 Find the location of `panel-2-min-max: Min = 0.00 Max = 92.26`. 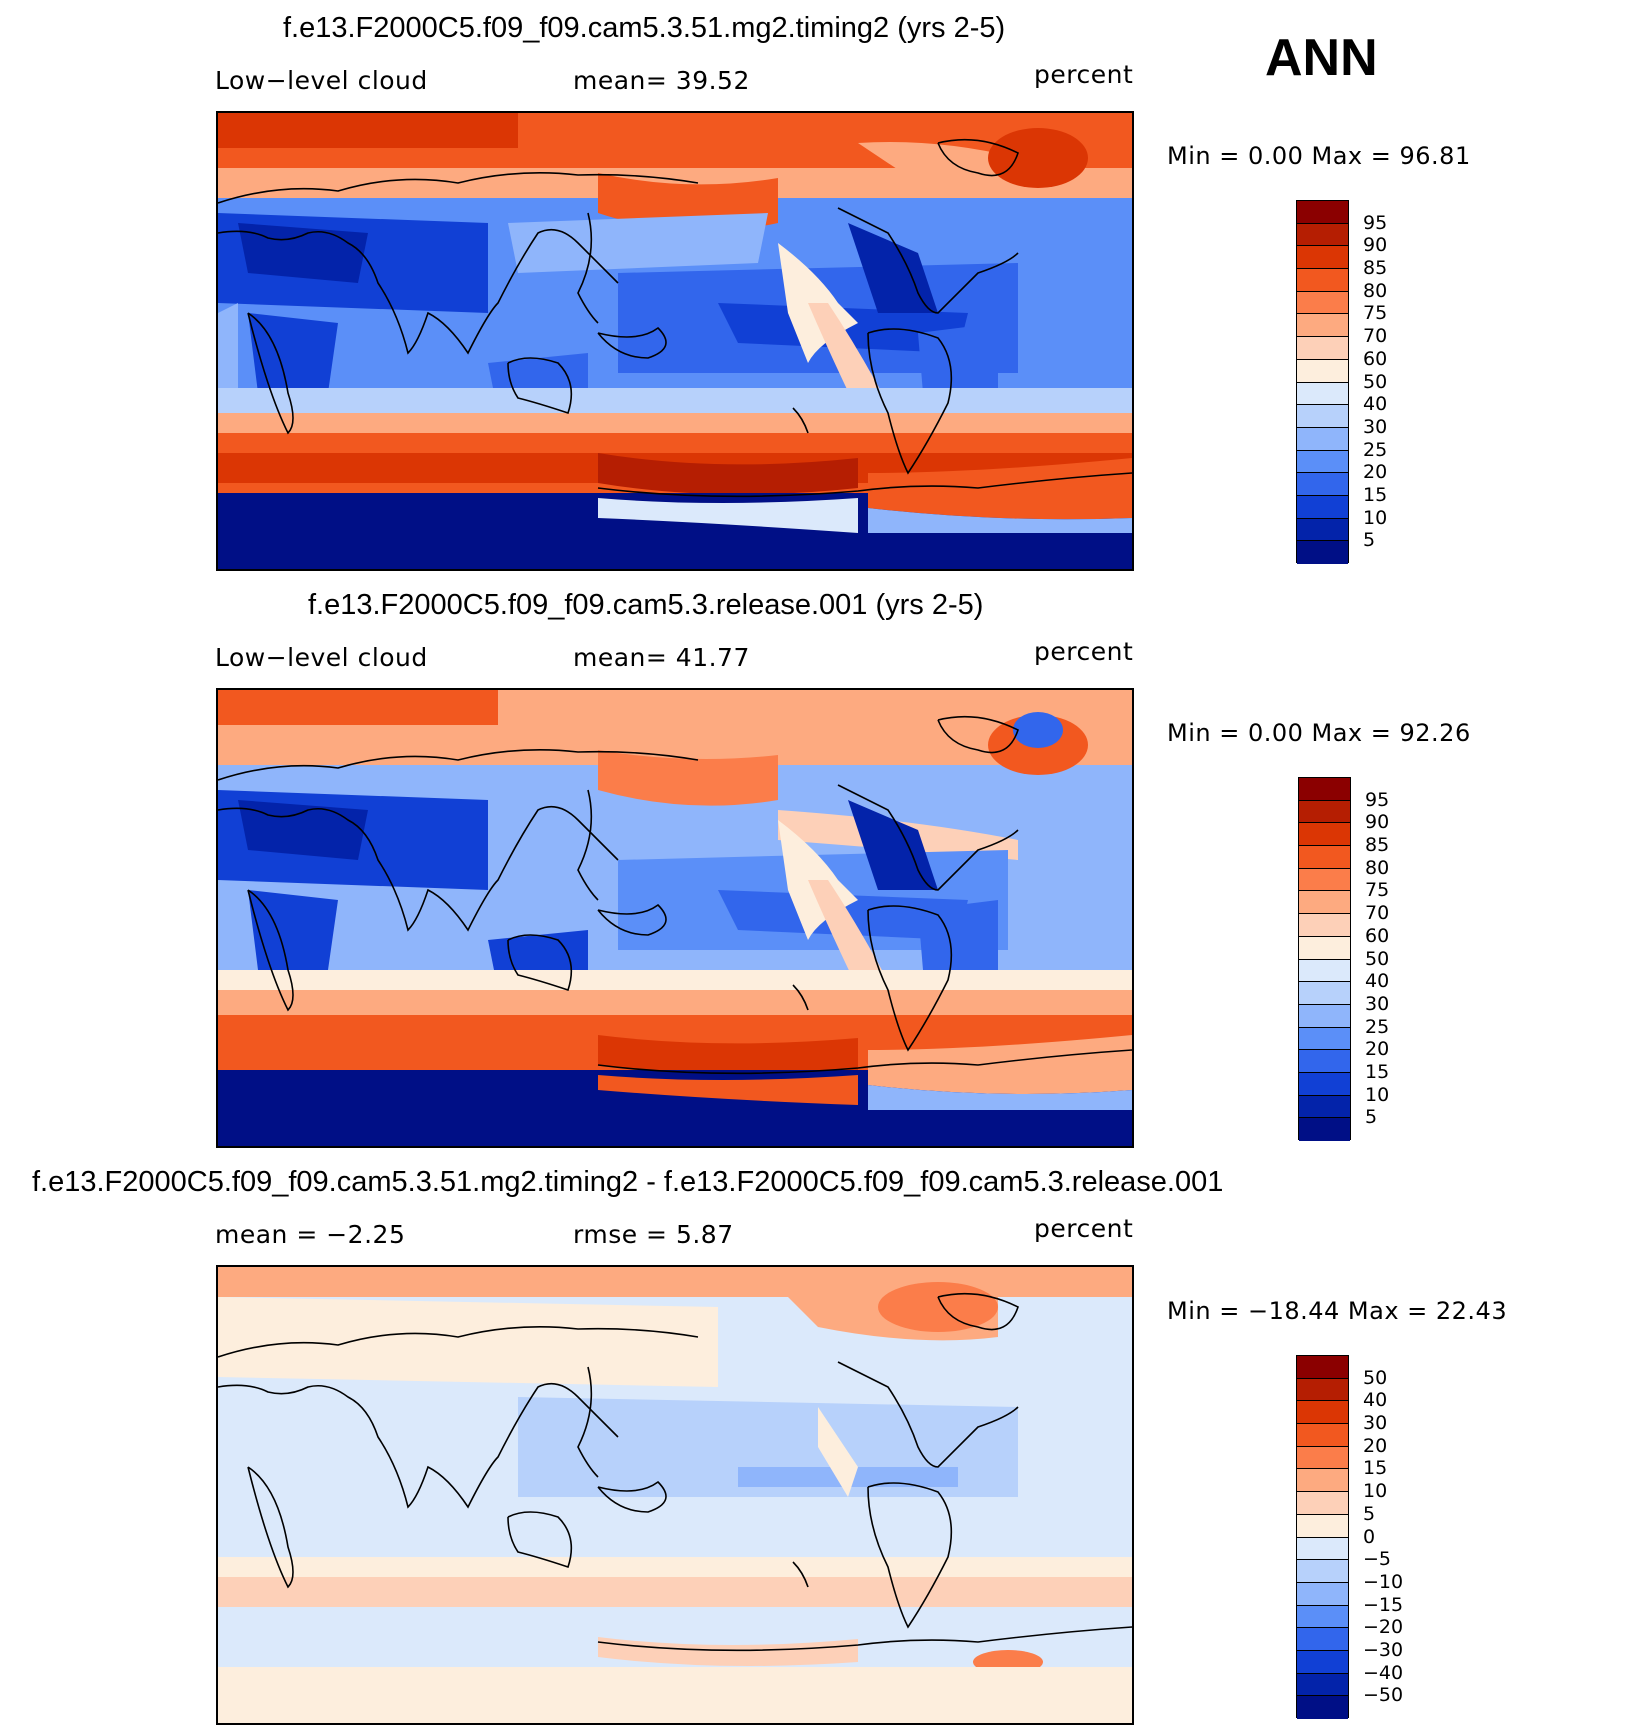

panel-2-min-max: Min = 0.00 Max = 92.26 is located at coordinates (1319, 733).